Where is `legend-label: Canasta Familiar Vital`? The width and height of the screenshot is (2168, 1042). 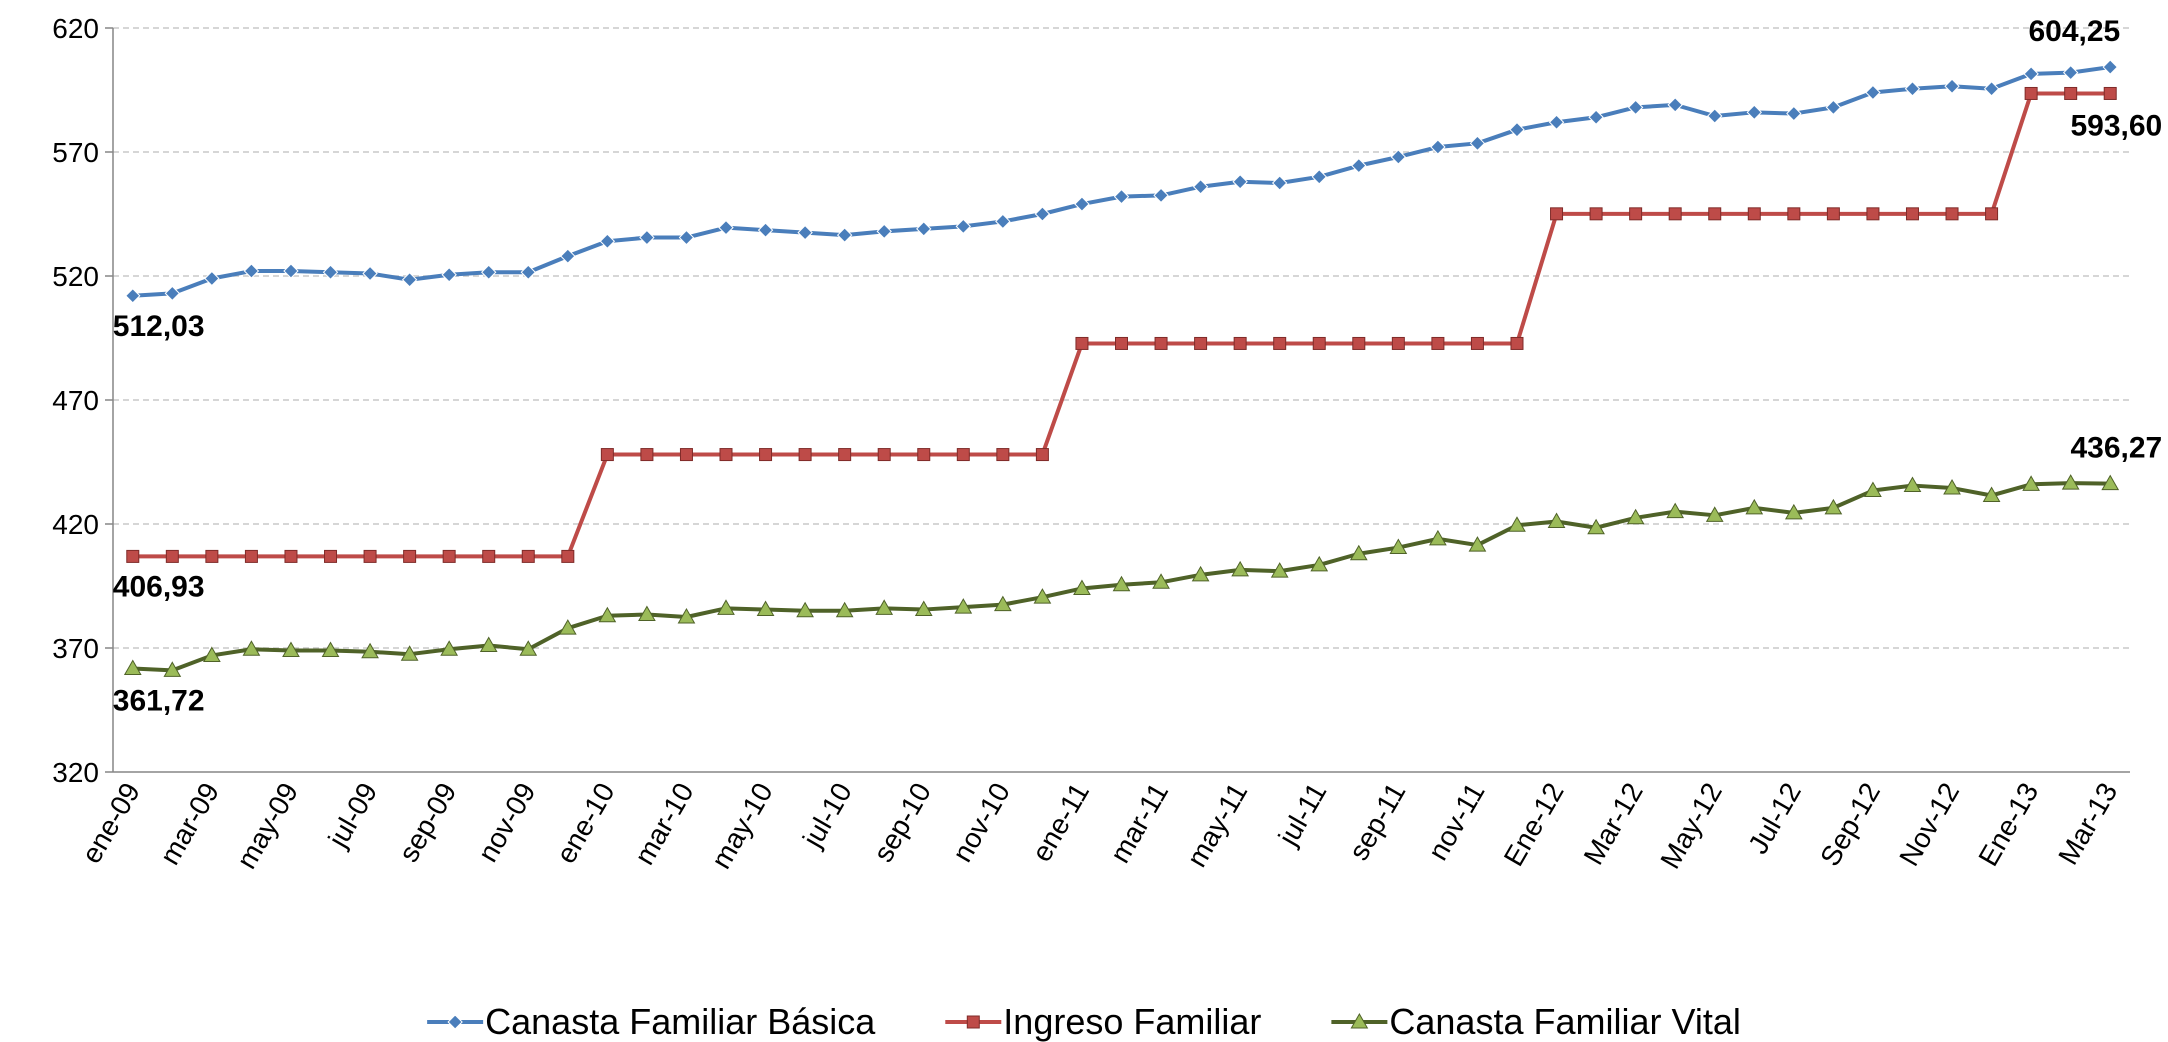
legend-label: Canasta Familiar Vital is located at coordinates (1564, 1021).